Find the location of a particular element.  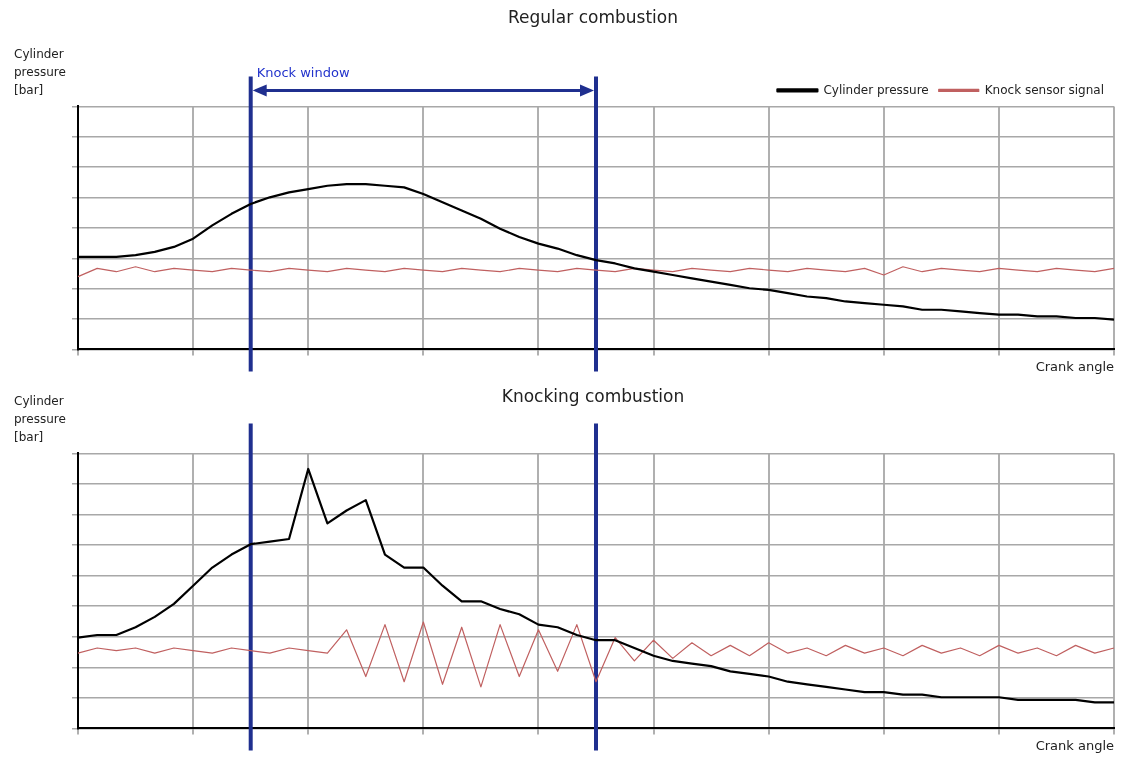

text: Knock window is located at coordinates (303, 73).